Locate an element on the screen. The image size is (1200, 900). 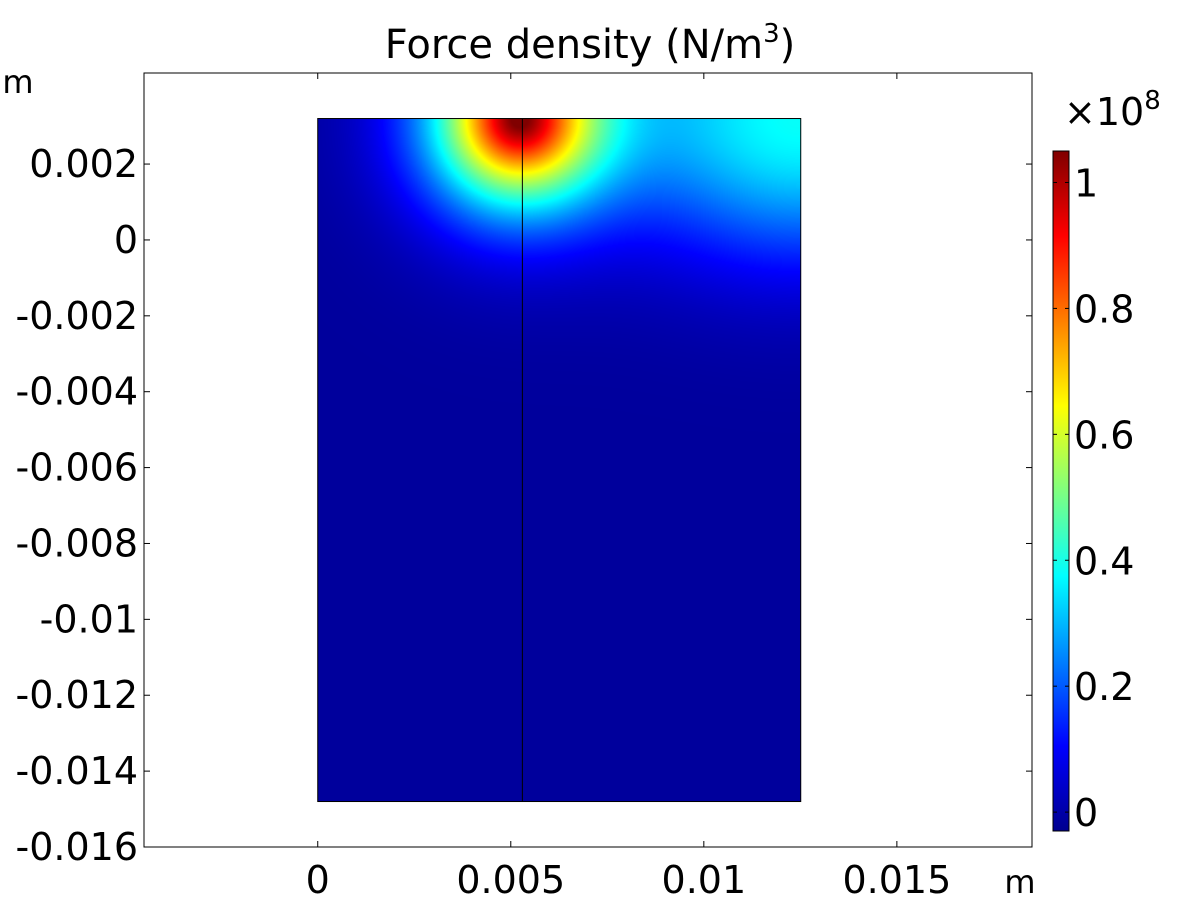
x-tick-label: 0.015 is located at coordinates (896, 879).